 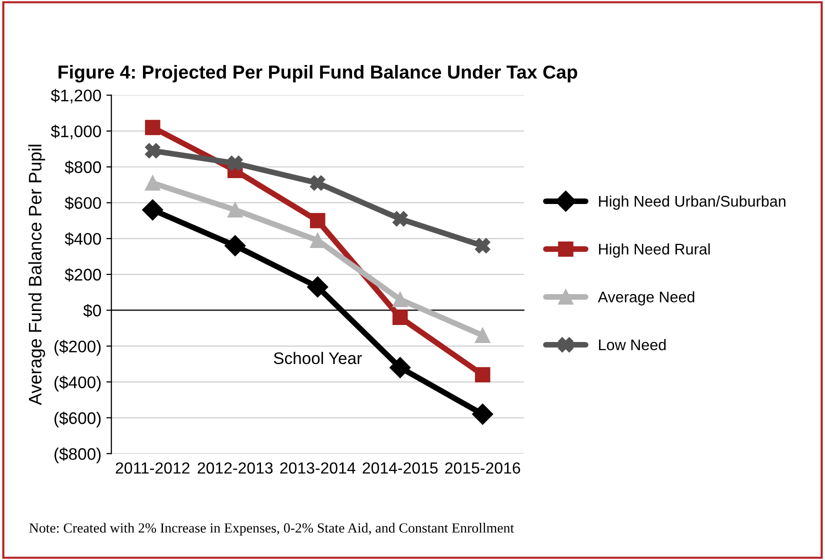 What do you see at coordinates (654, 250) in the screenshot?
I see `legend-label: High Need Rural` at bounding box center [654, 250].